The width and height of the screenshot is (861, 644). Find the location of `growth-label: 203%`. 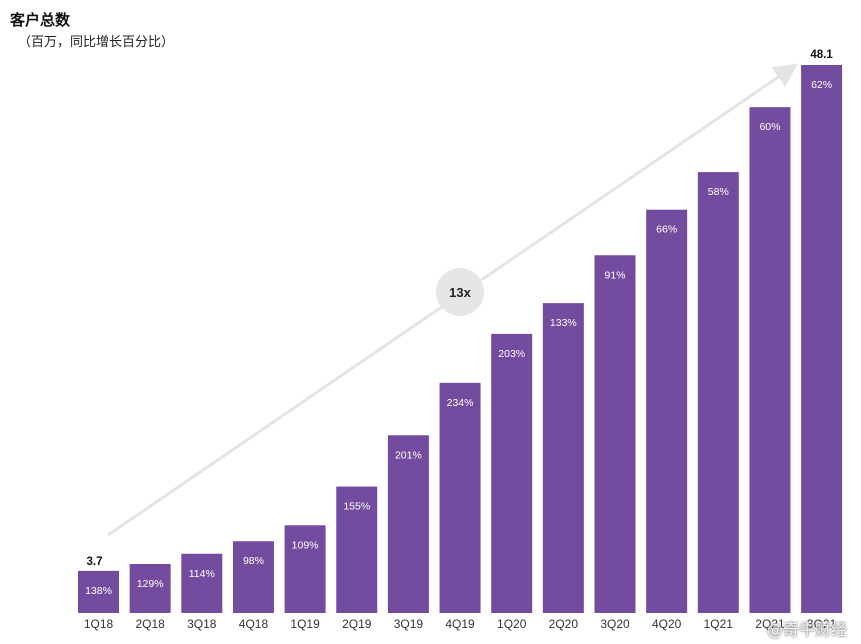

growth-label: 203% is located at coordinates (511, 354).